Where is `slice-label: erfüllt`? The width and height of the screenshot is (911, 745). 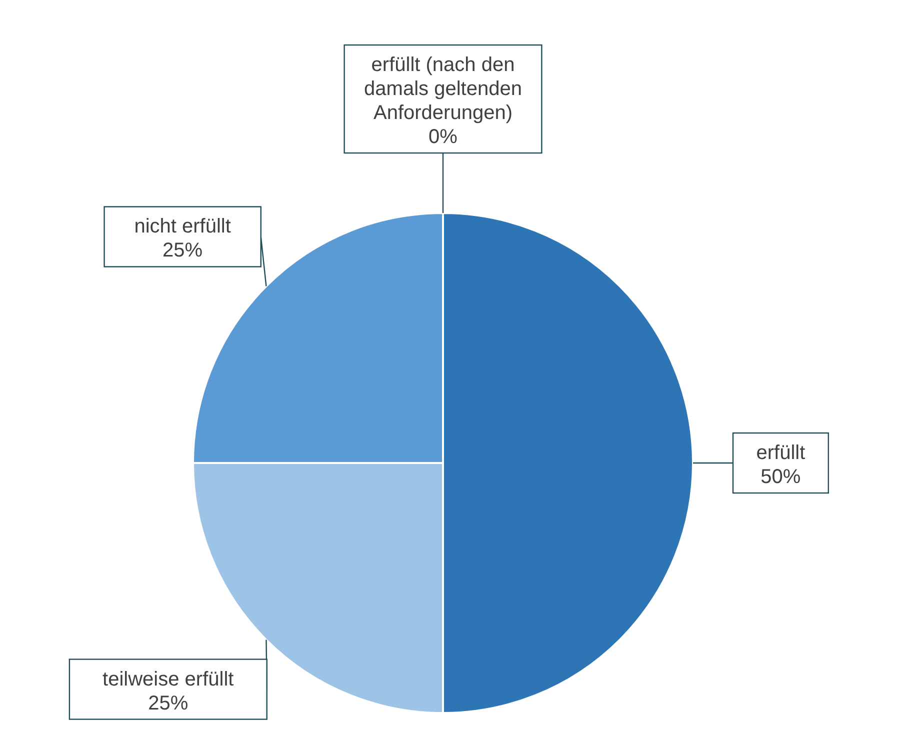 slice-label: erfüllt is located at coordinates (781, 453).